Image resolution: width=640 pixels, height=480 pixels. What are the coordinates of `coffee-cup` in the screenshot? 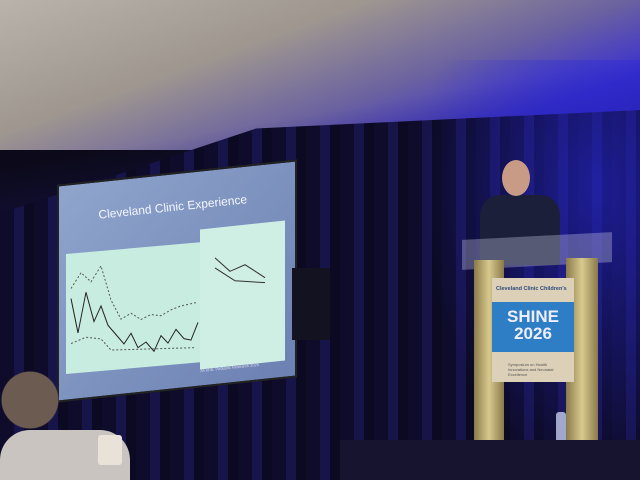 It's located at (110, 450).